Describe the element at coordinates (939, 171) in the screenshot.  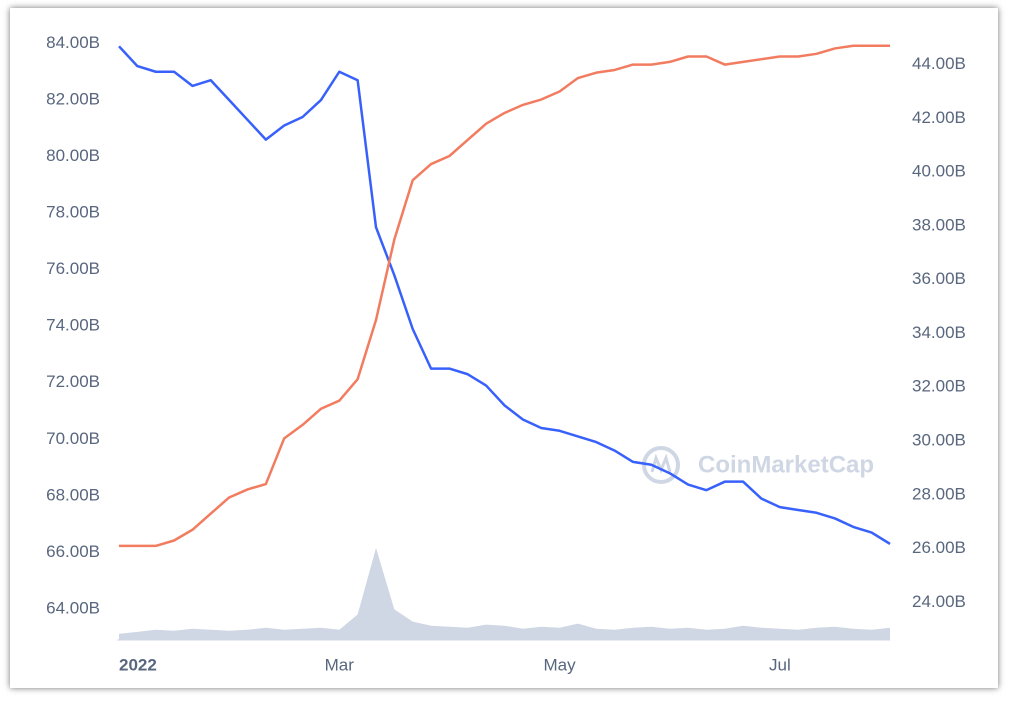
I see `y2-tick-label: 40.00B` at that location.